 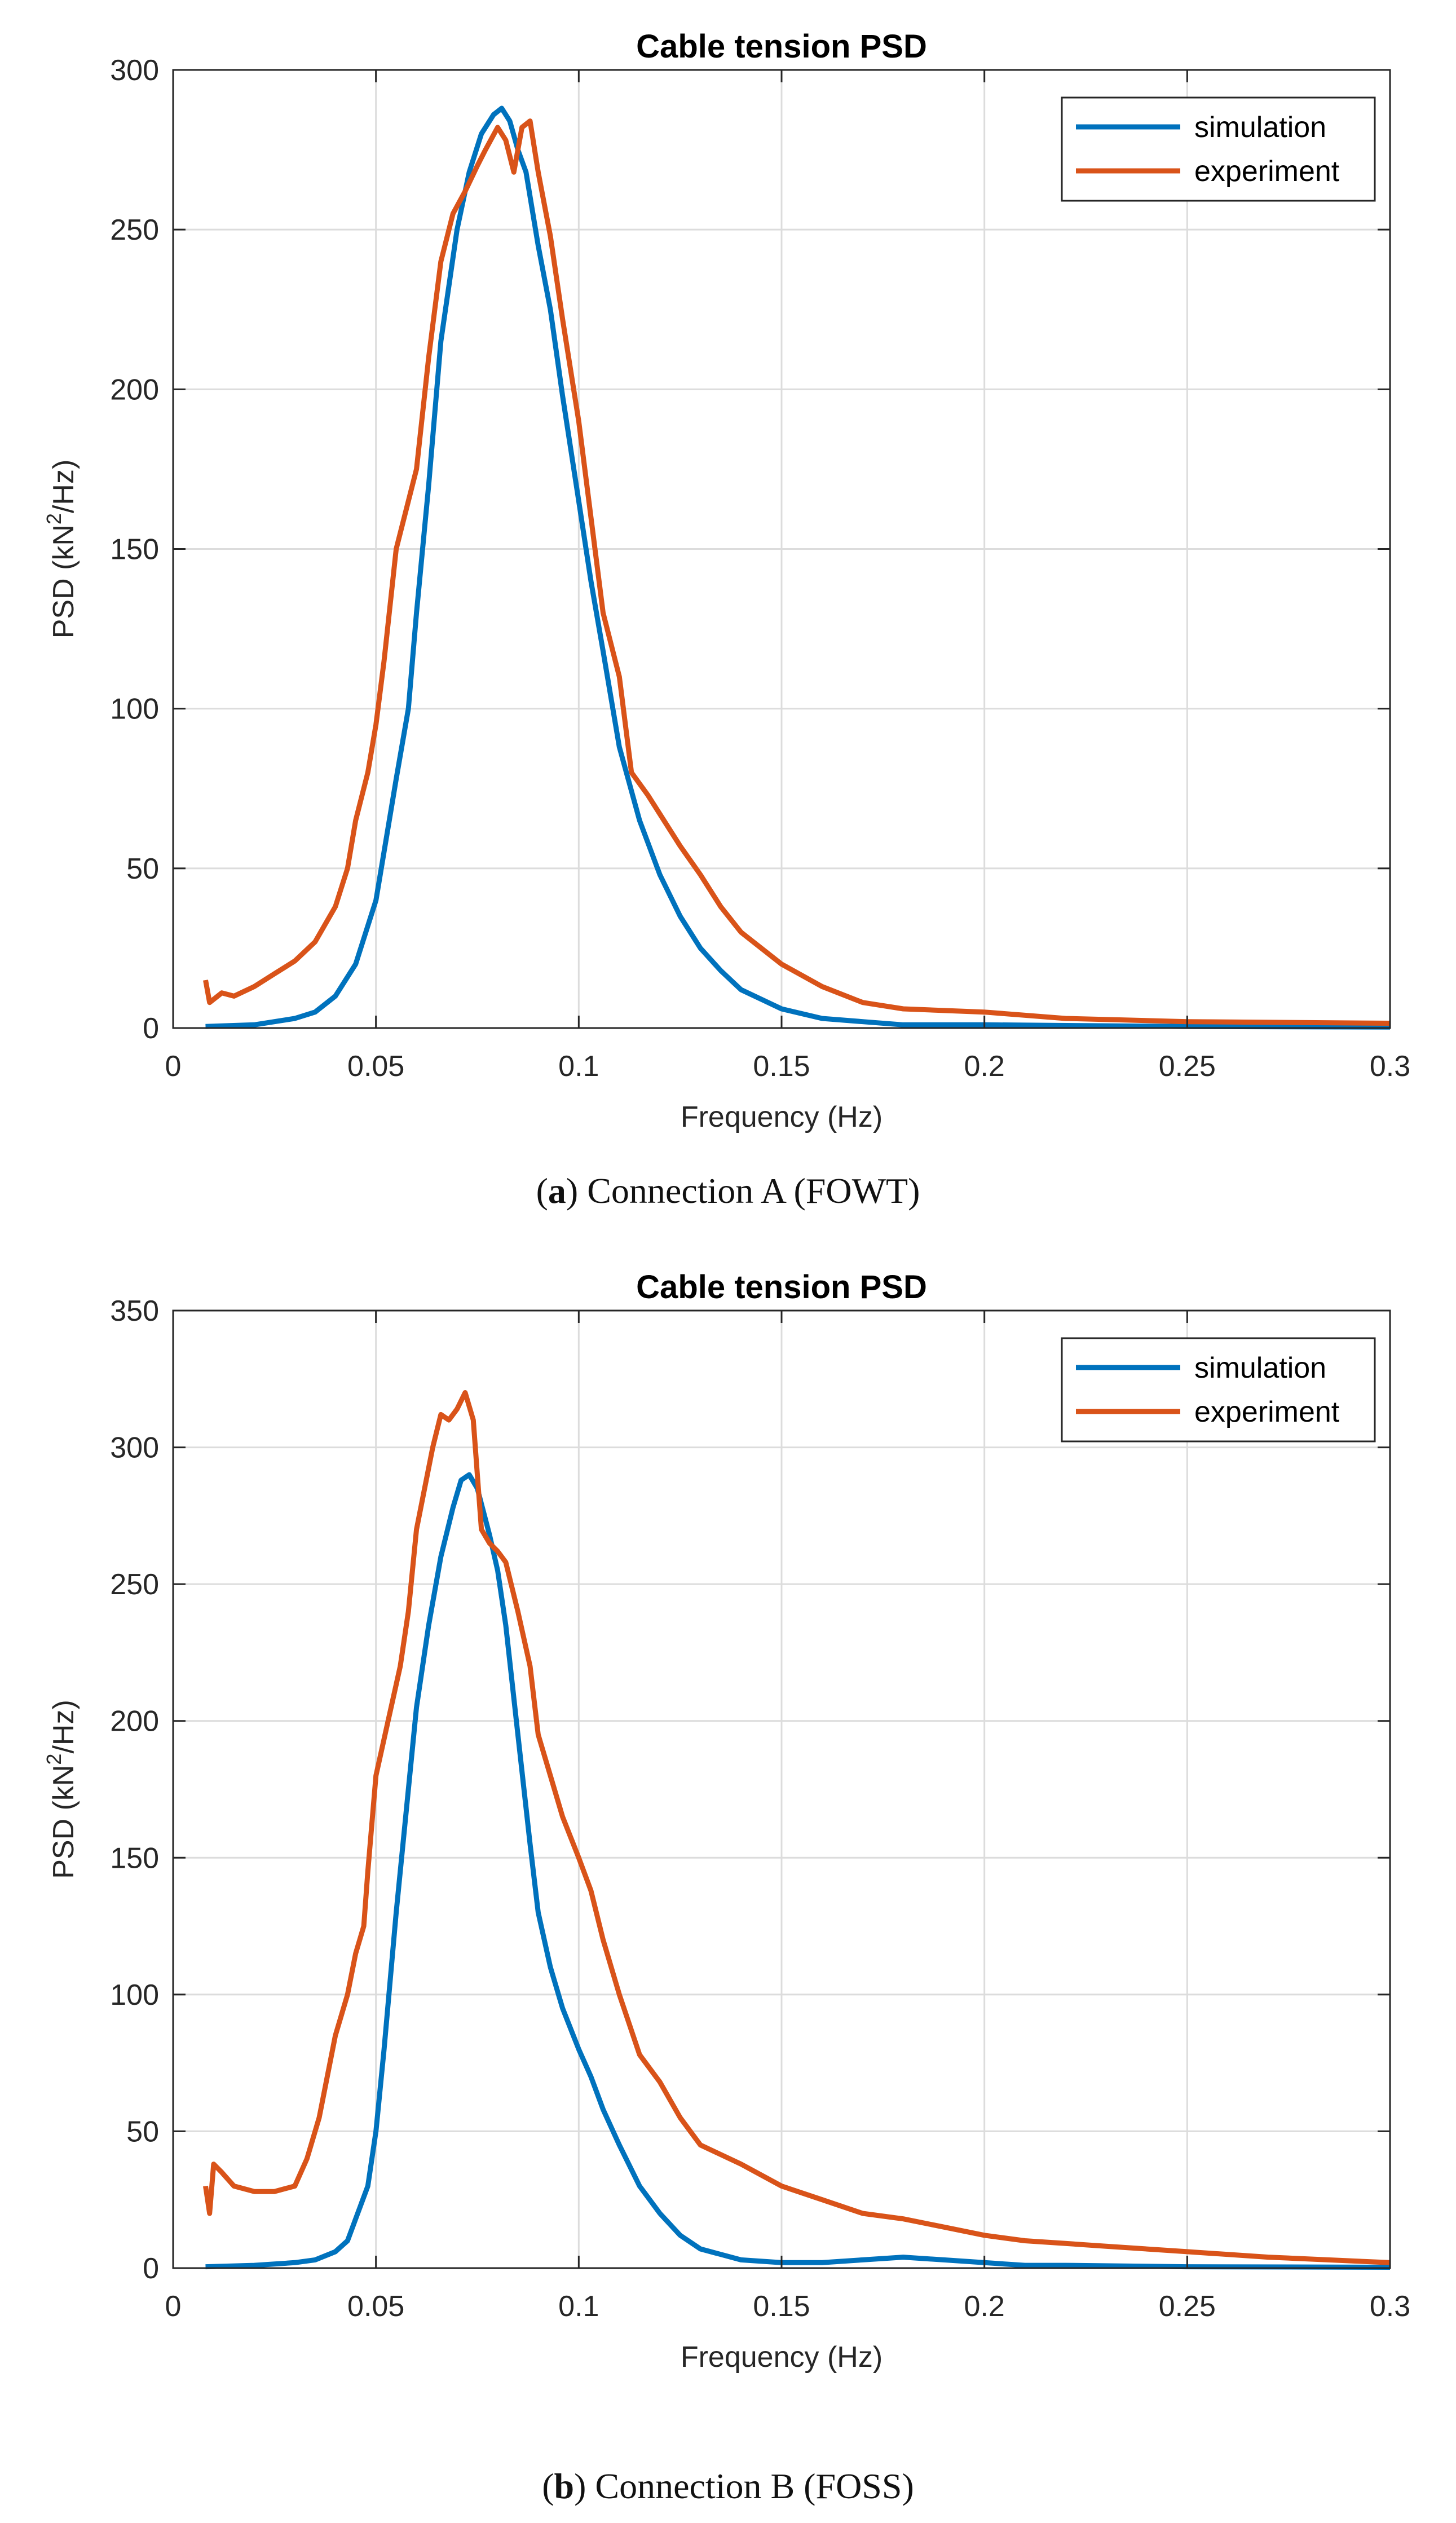 What do you see at coordinates (557, 1191) in the screenshot?
I see `caption-a-letter: a` at bounding box center [557, 1191].